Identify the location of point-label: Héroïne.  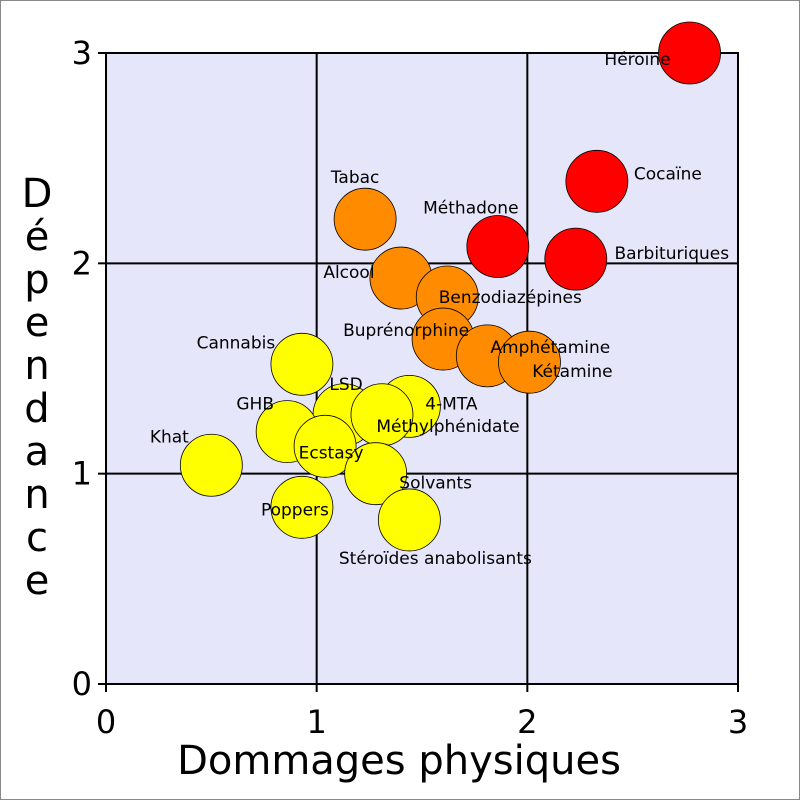
(637, 60).